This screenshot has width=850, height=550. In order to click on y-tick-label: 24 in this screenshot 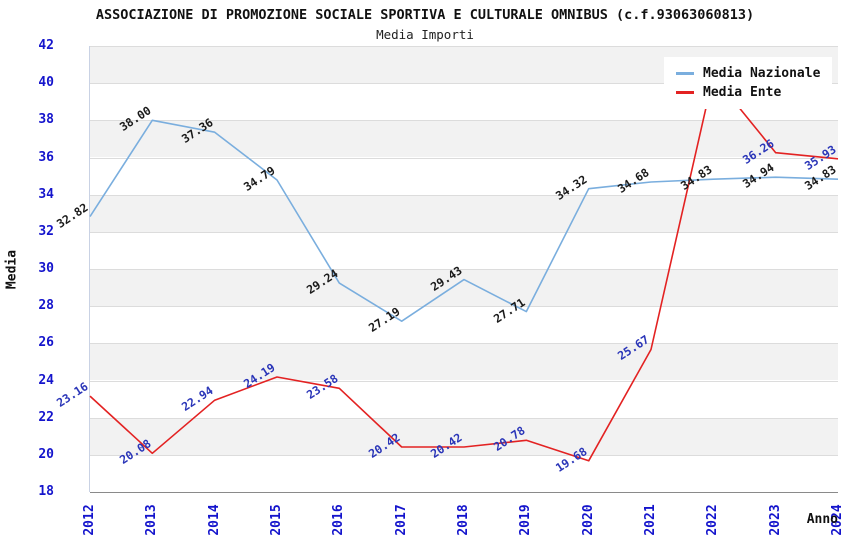, I will do `click(46, 380)`.